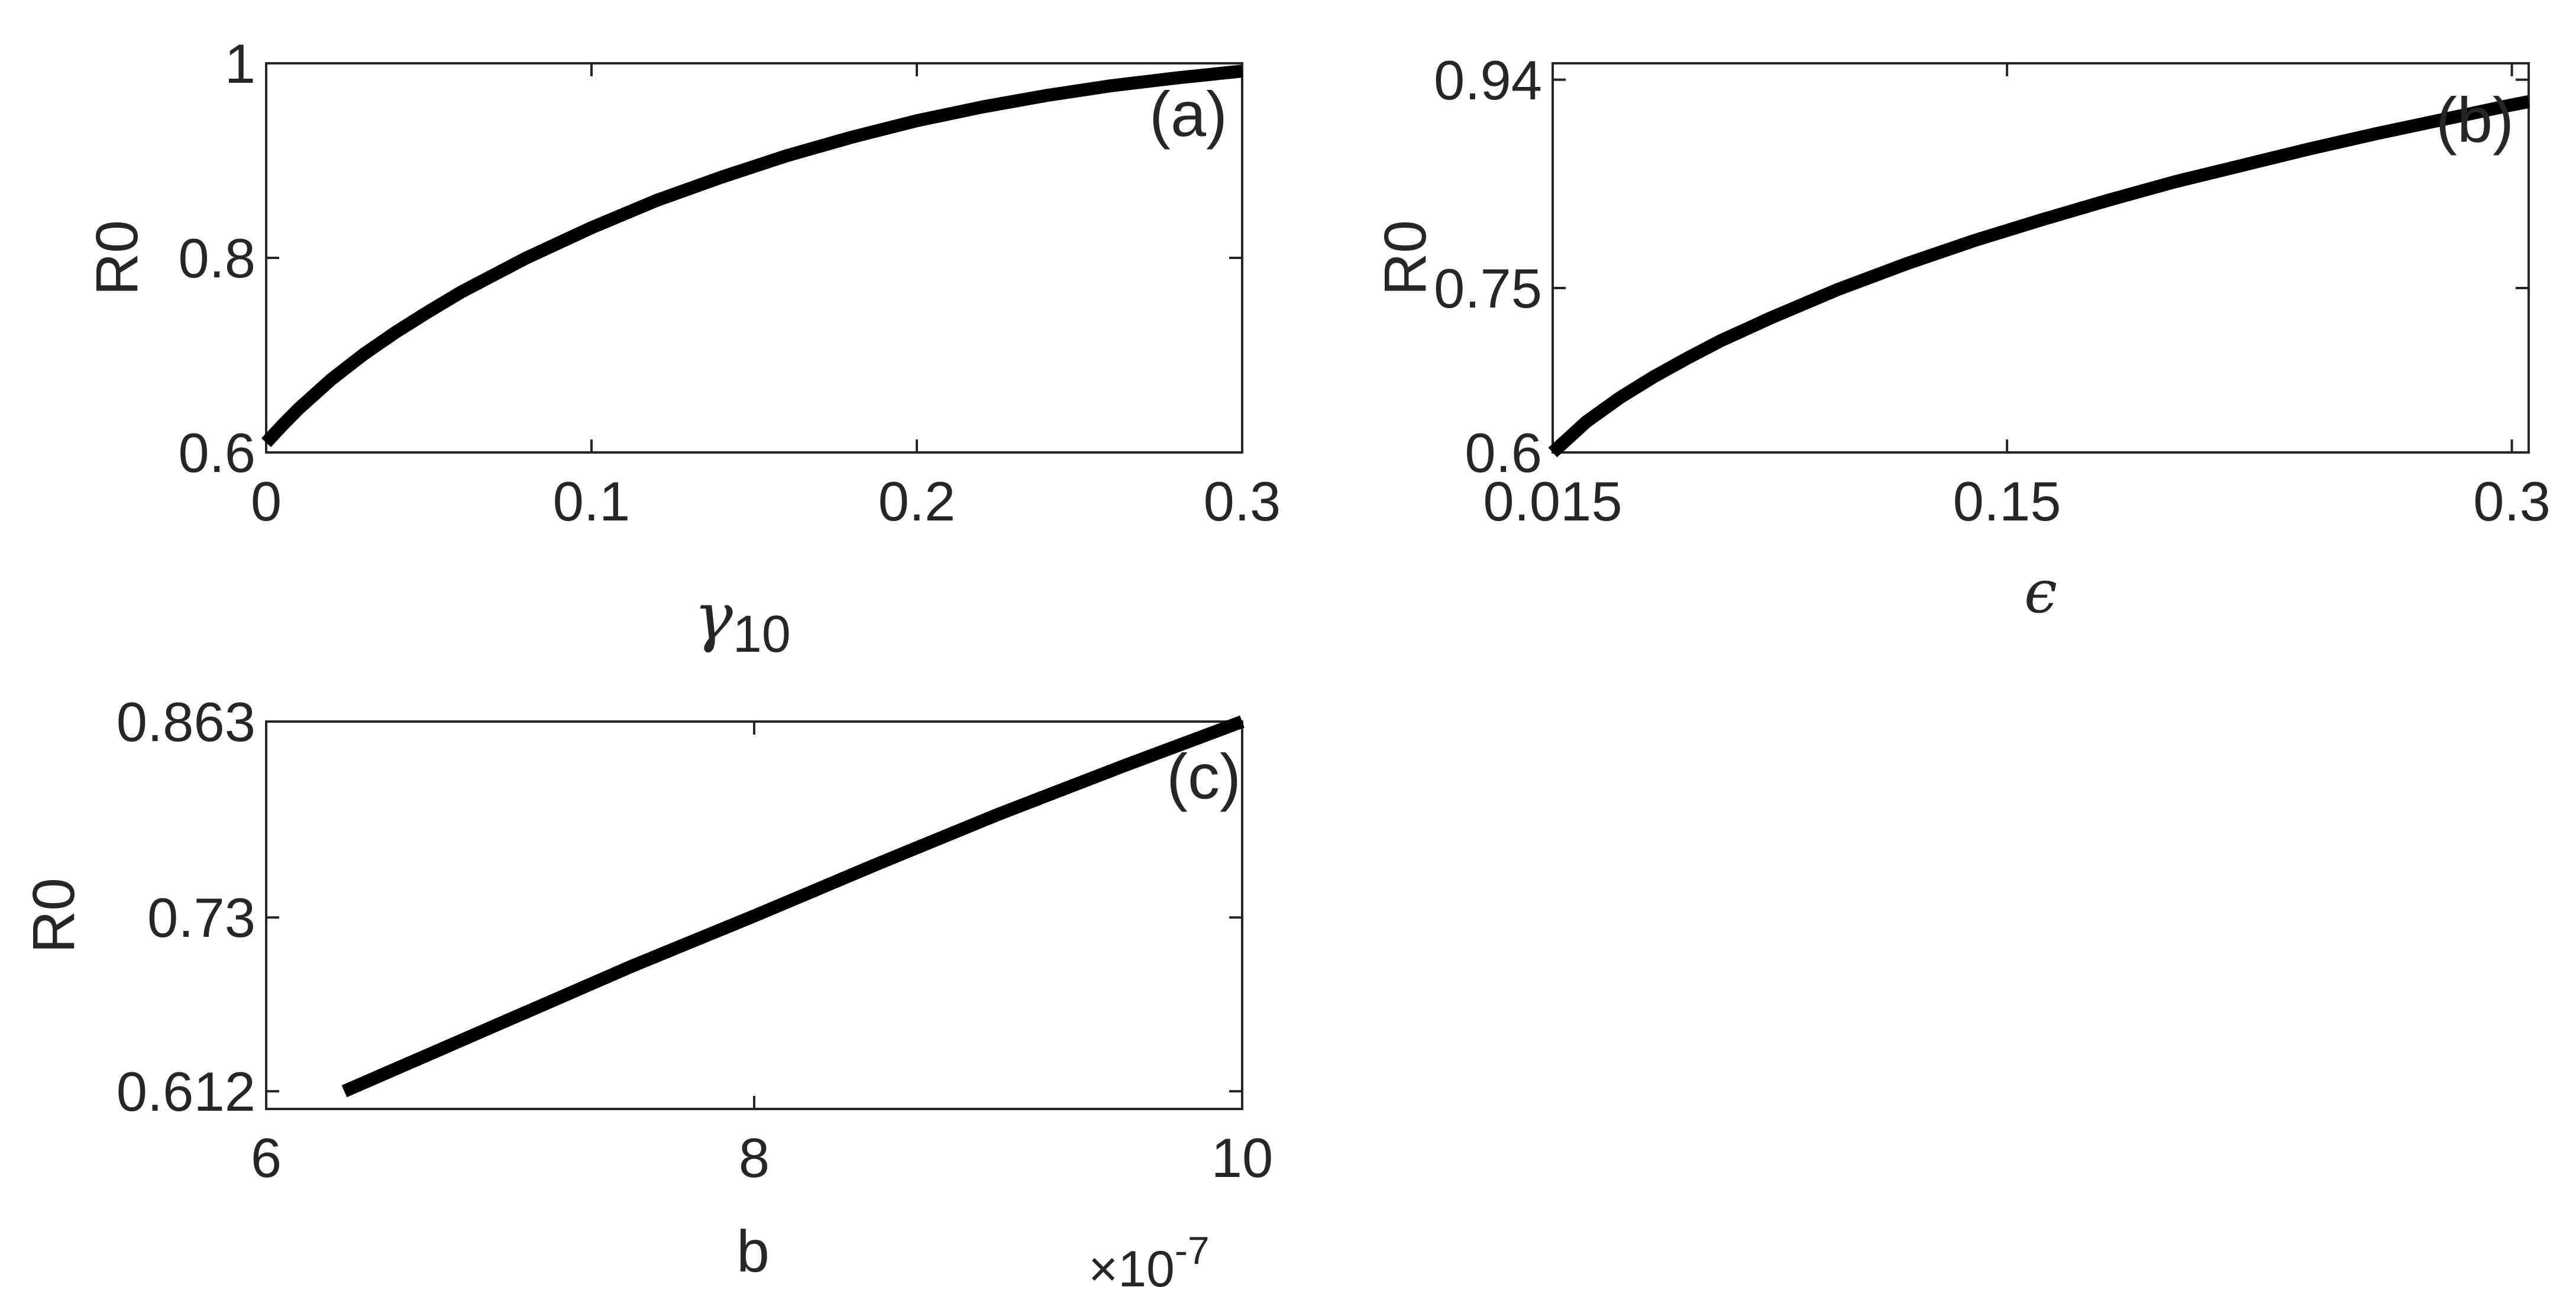  What do you see at coordinates (1203, 776) in the screenshot?
I see `panel-c-label: (c)` at bounding box center [1203, 776].